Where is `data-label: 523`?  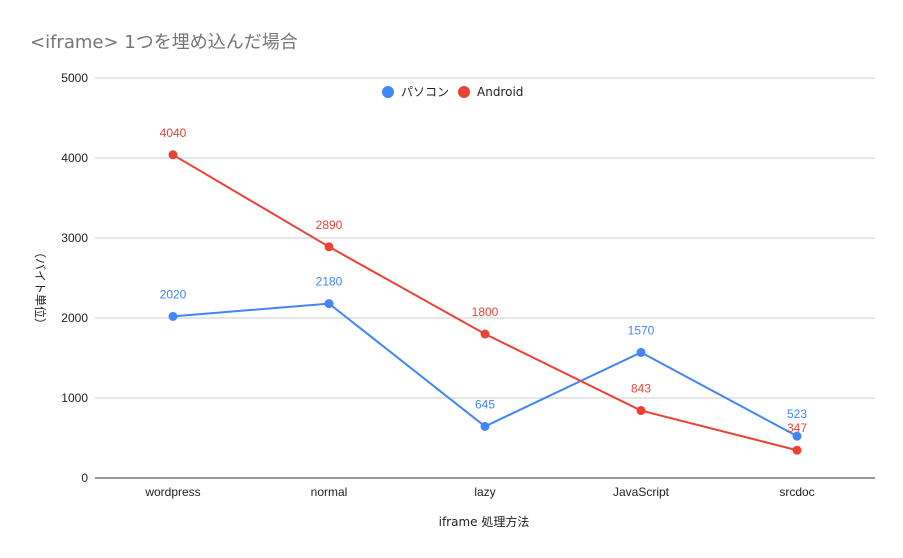
data-label: 523 is located at coordinates (797, 414).